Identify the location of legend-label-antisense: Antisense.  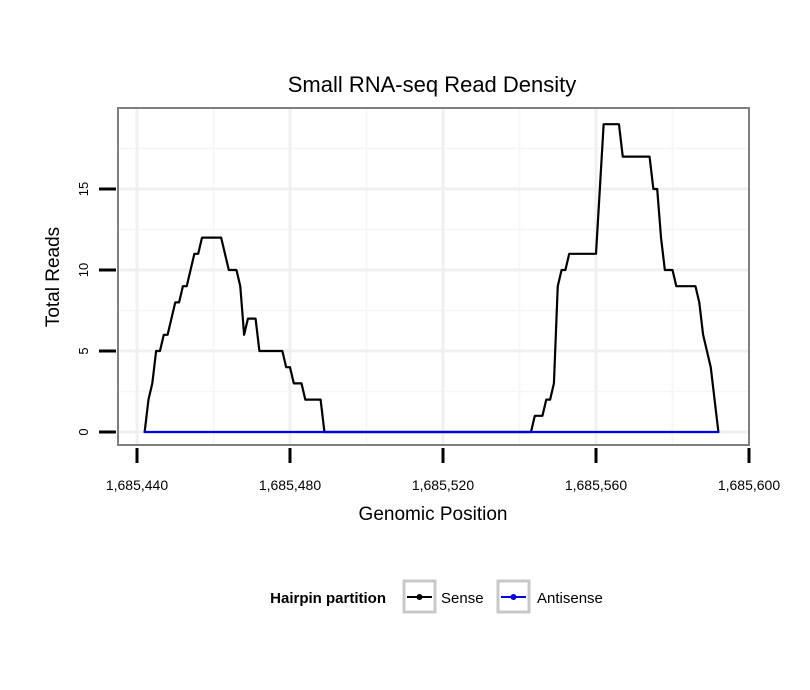
(570, 598).